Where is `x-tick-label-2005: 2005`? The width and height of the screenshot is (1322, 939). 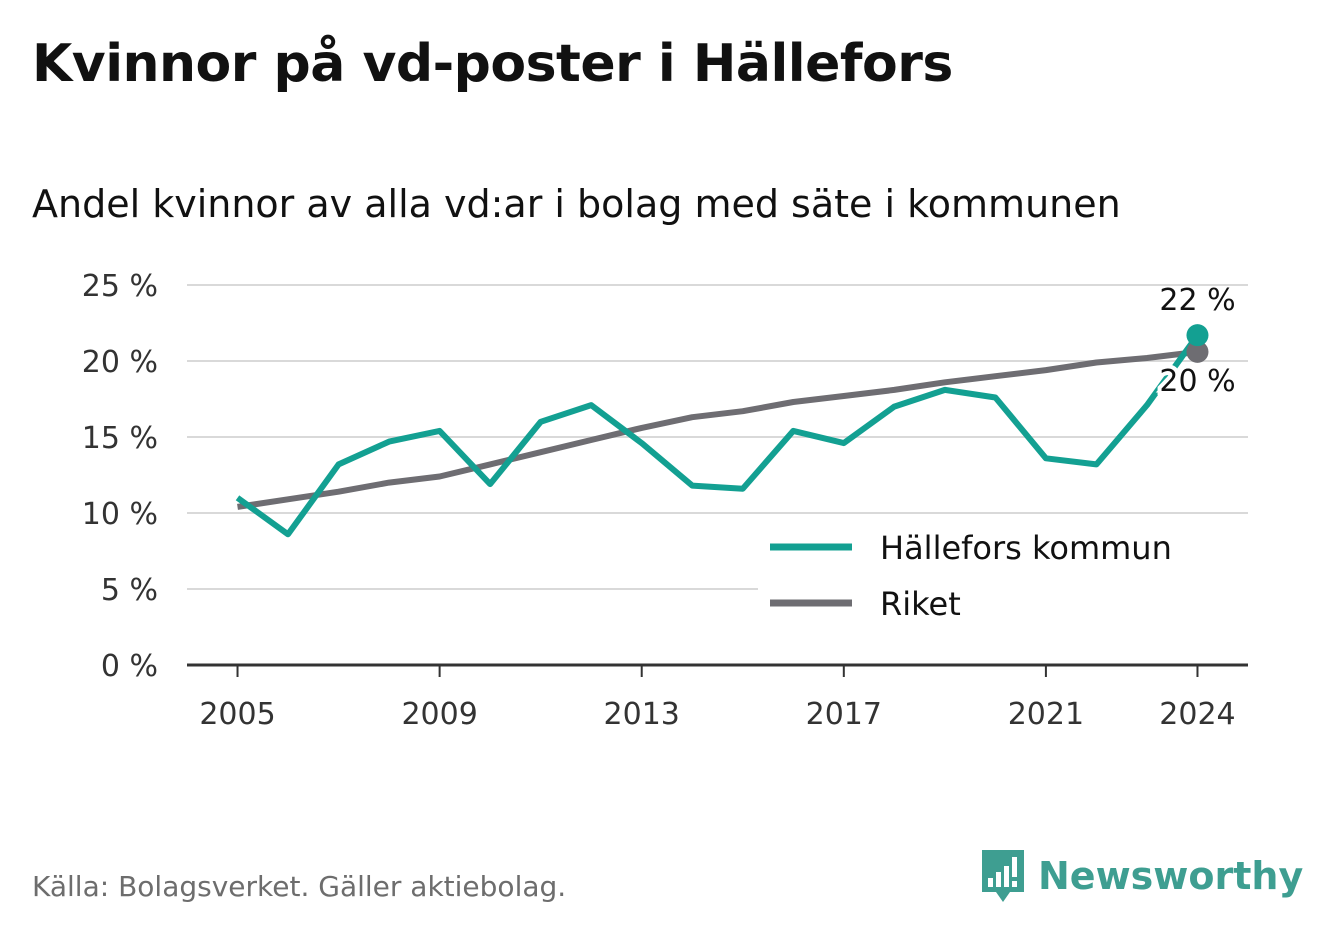
x-tick-label-2005: 2005 is located at coordinates (237, 714).